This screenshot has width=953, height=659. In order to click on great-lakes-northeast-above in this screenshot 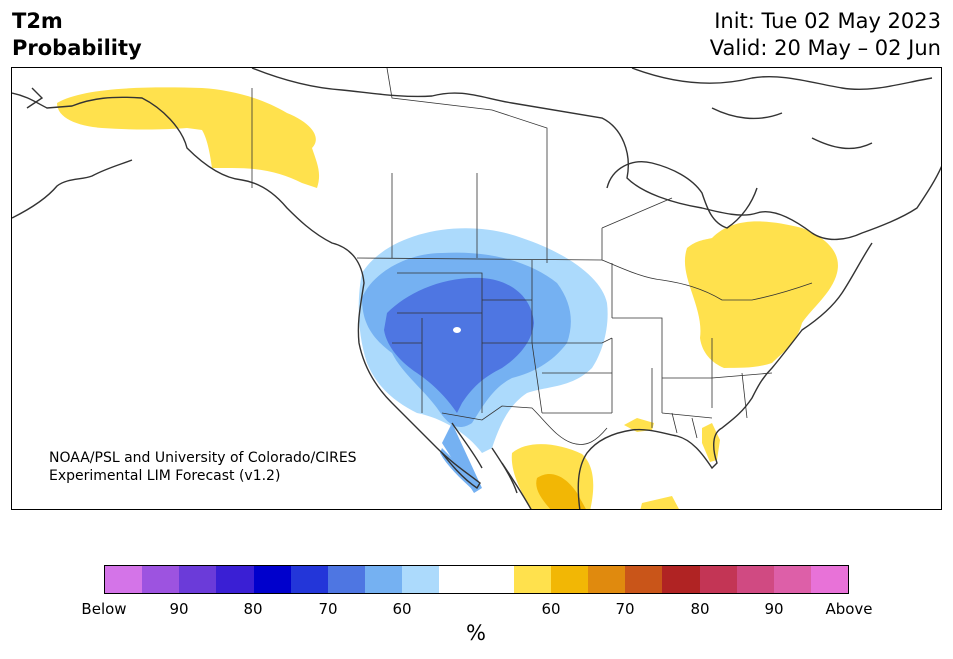, I will do `click(761, 294)`.